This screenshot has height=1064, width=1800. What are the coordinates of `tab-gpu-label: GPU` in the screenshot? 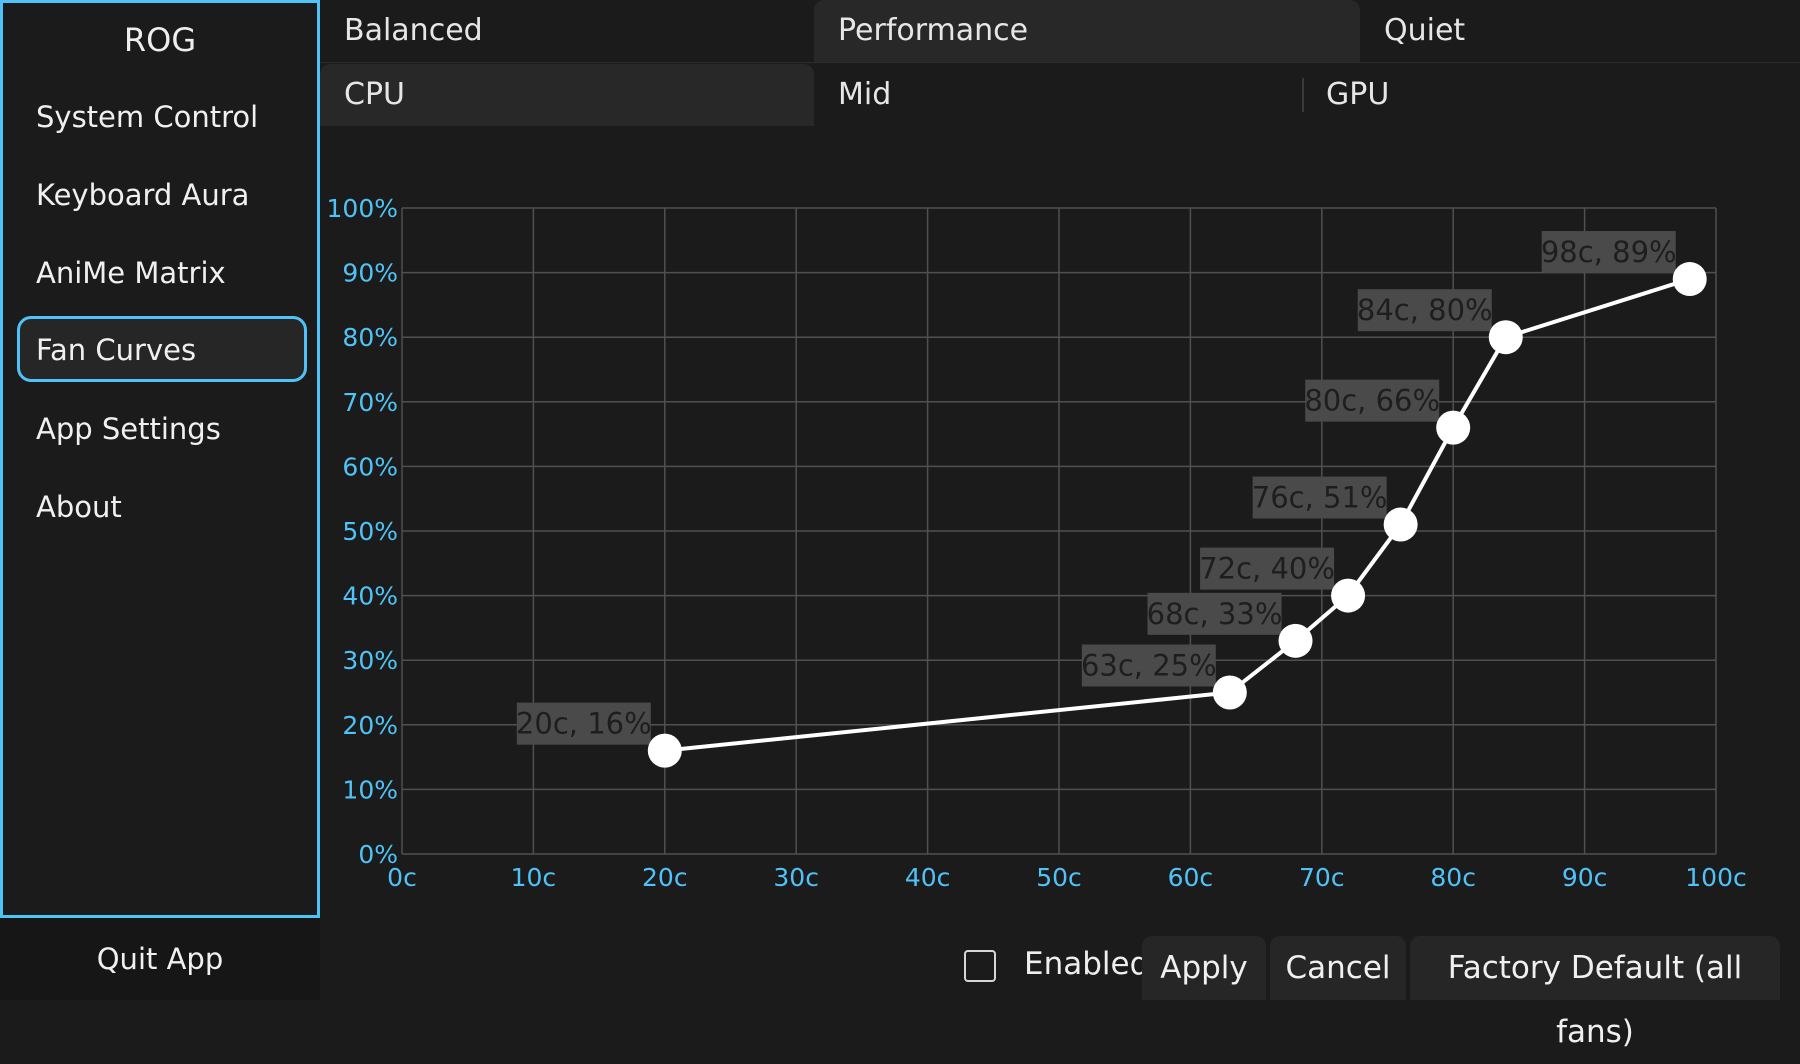 It's located at (1358, 94).